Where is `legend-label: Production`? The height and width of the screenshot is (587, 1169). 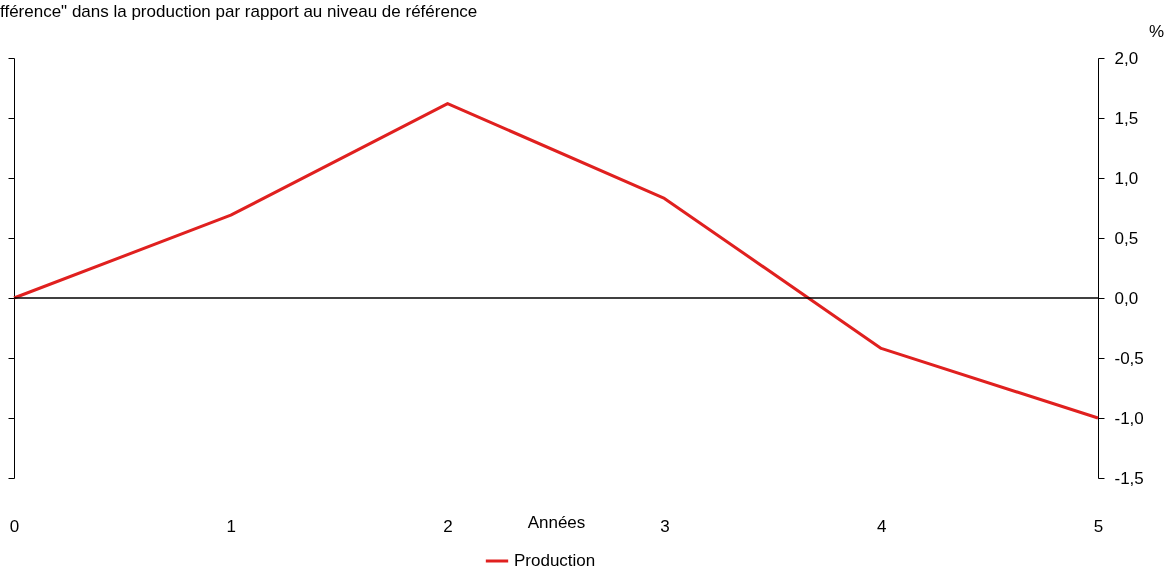 legend-label: Production is located at coordinates (555, 560).